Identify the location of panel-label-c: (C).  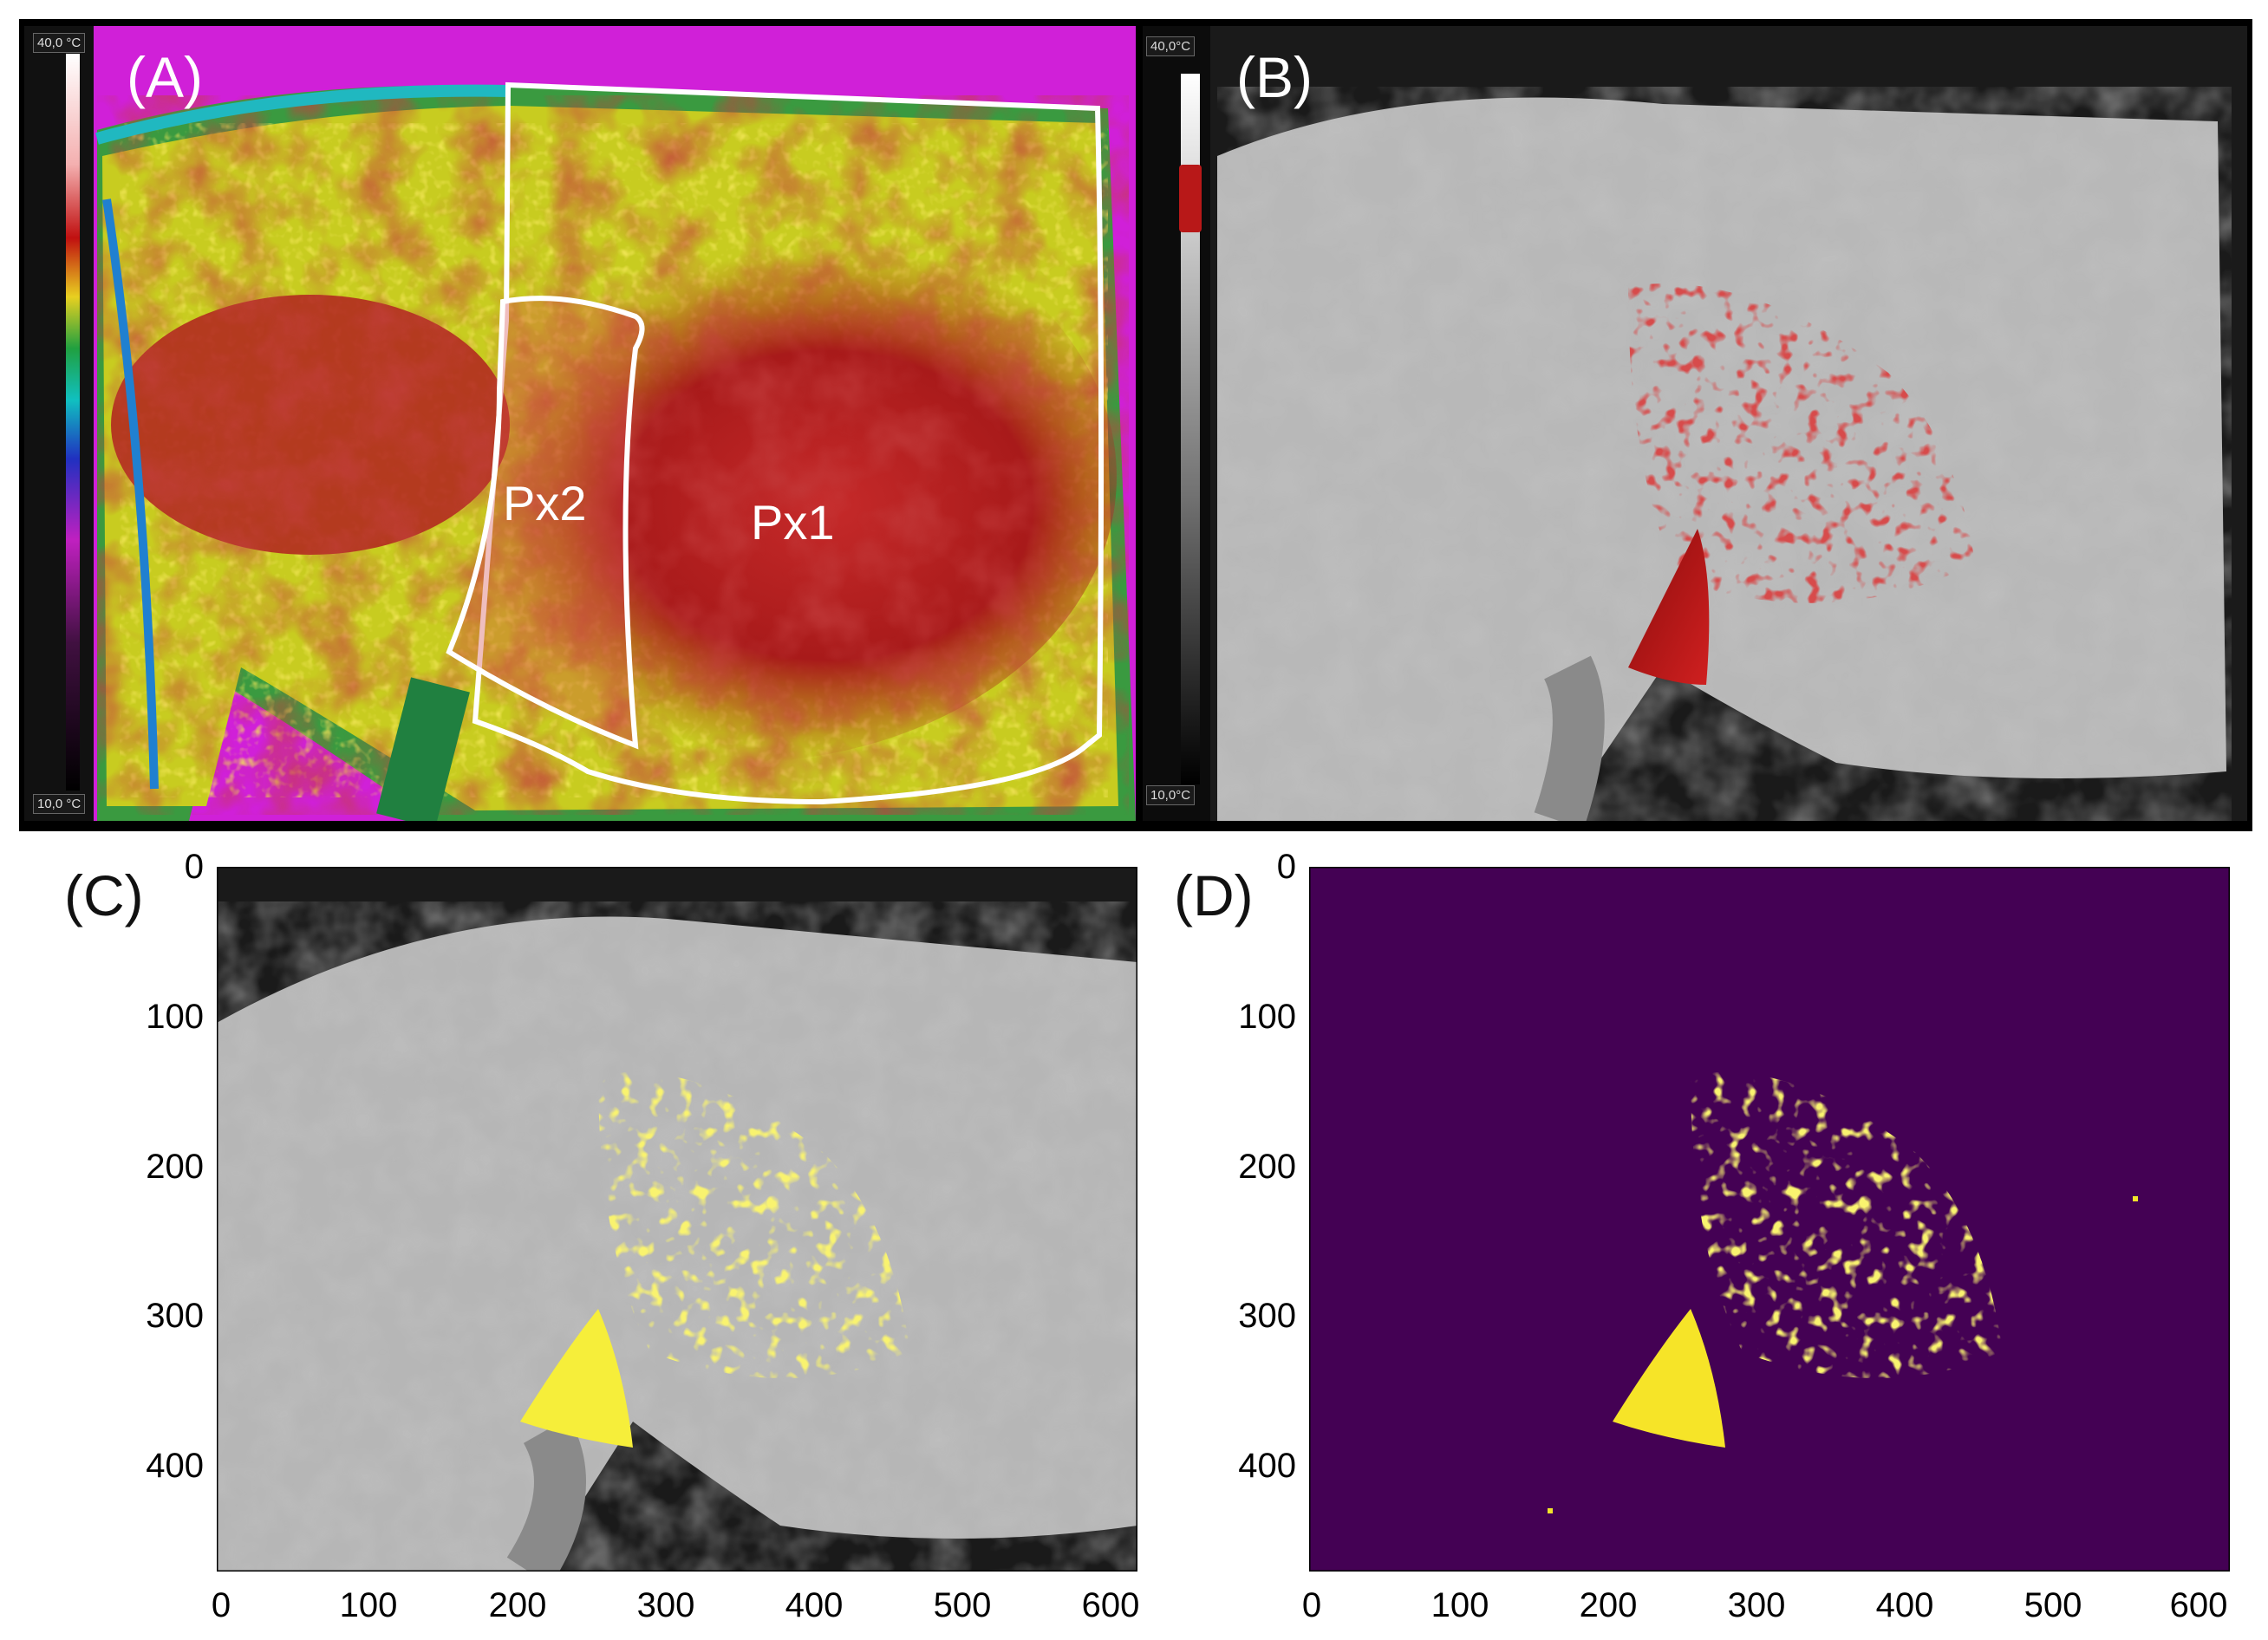
(104, 895).